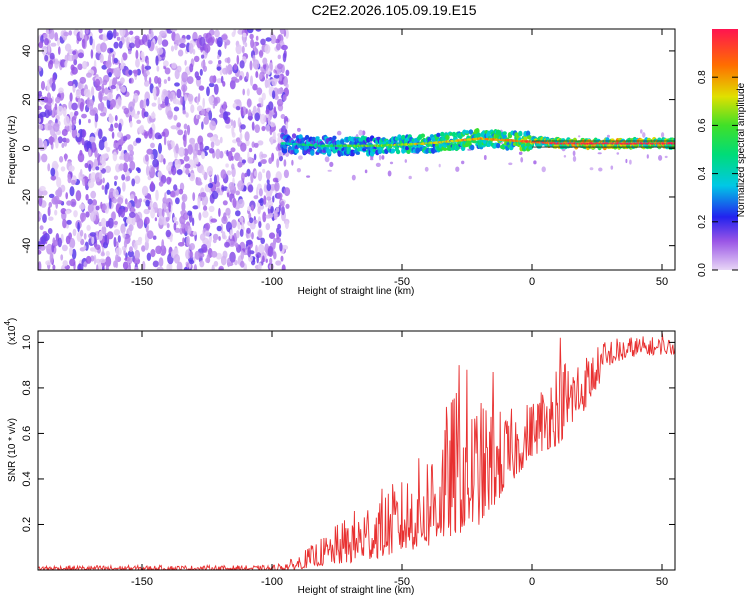 The width and height of the screenshot is (750, 600). Describe the element at coordinates (725, 149) in the screenshot. I see `colorbar-bar` at that location.